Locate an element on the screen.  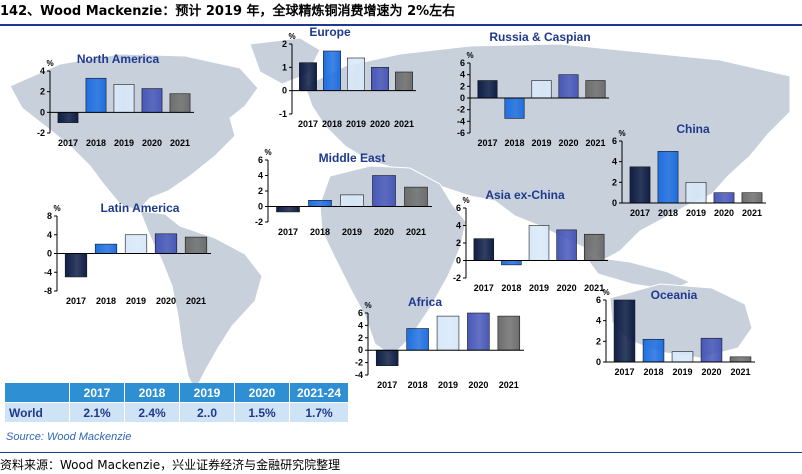
chart-title: Russia & Caspian is located at coordinates (539, 37).